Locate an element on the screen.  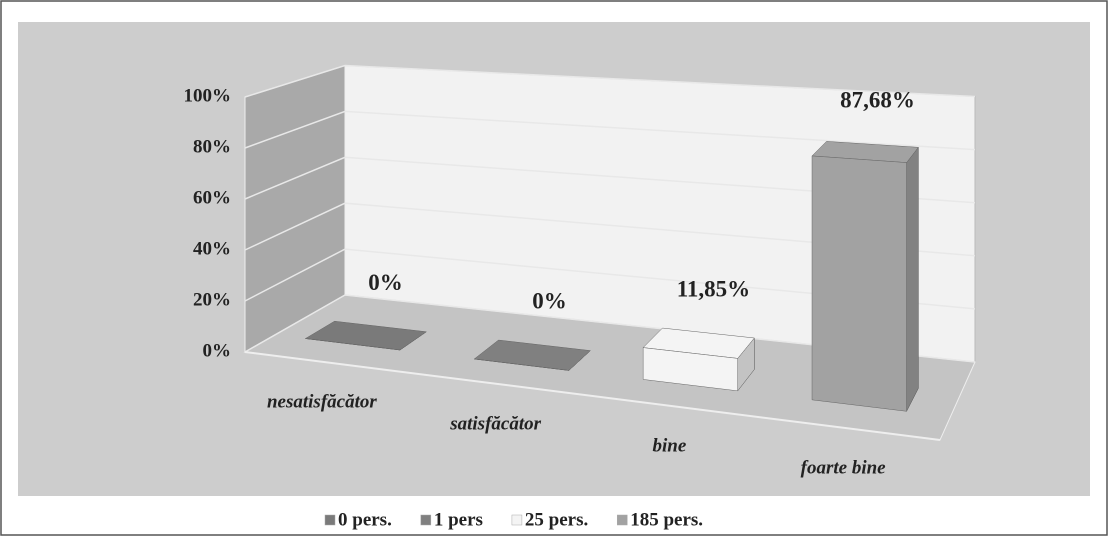
legend-label: 25 pers. is located at coordinates (556, 519).